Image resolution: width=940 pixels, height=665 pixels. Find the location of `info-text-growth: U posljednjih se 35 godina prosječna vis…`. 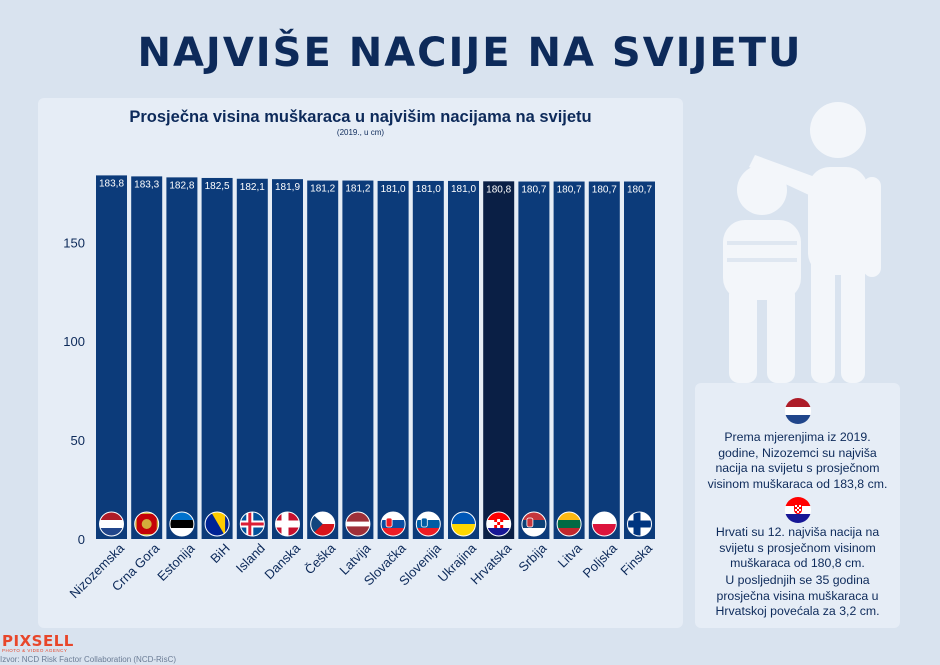

info-text-growth: U posljednjih se 35 godina prosječna vis… is located at coordinates (797, 595).